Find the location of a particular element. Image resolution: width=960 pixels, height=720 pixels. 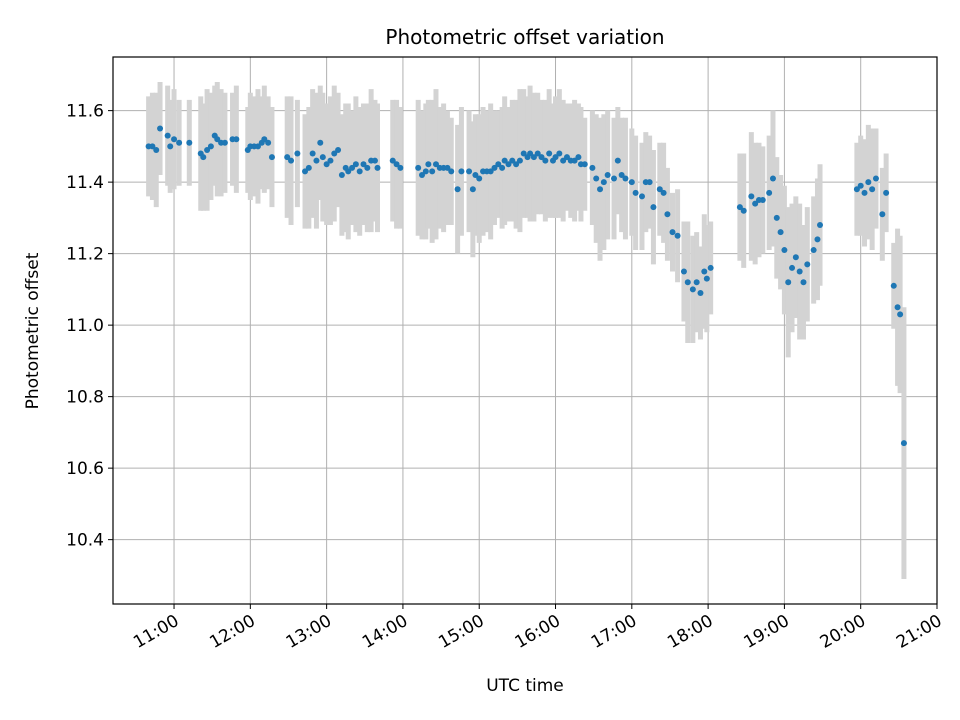

x-tick-label: 17:00 is located at coordinates (614, 632).